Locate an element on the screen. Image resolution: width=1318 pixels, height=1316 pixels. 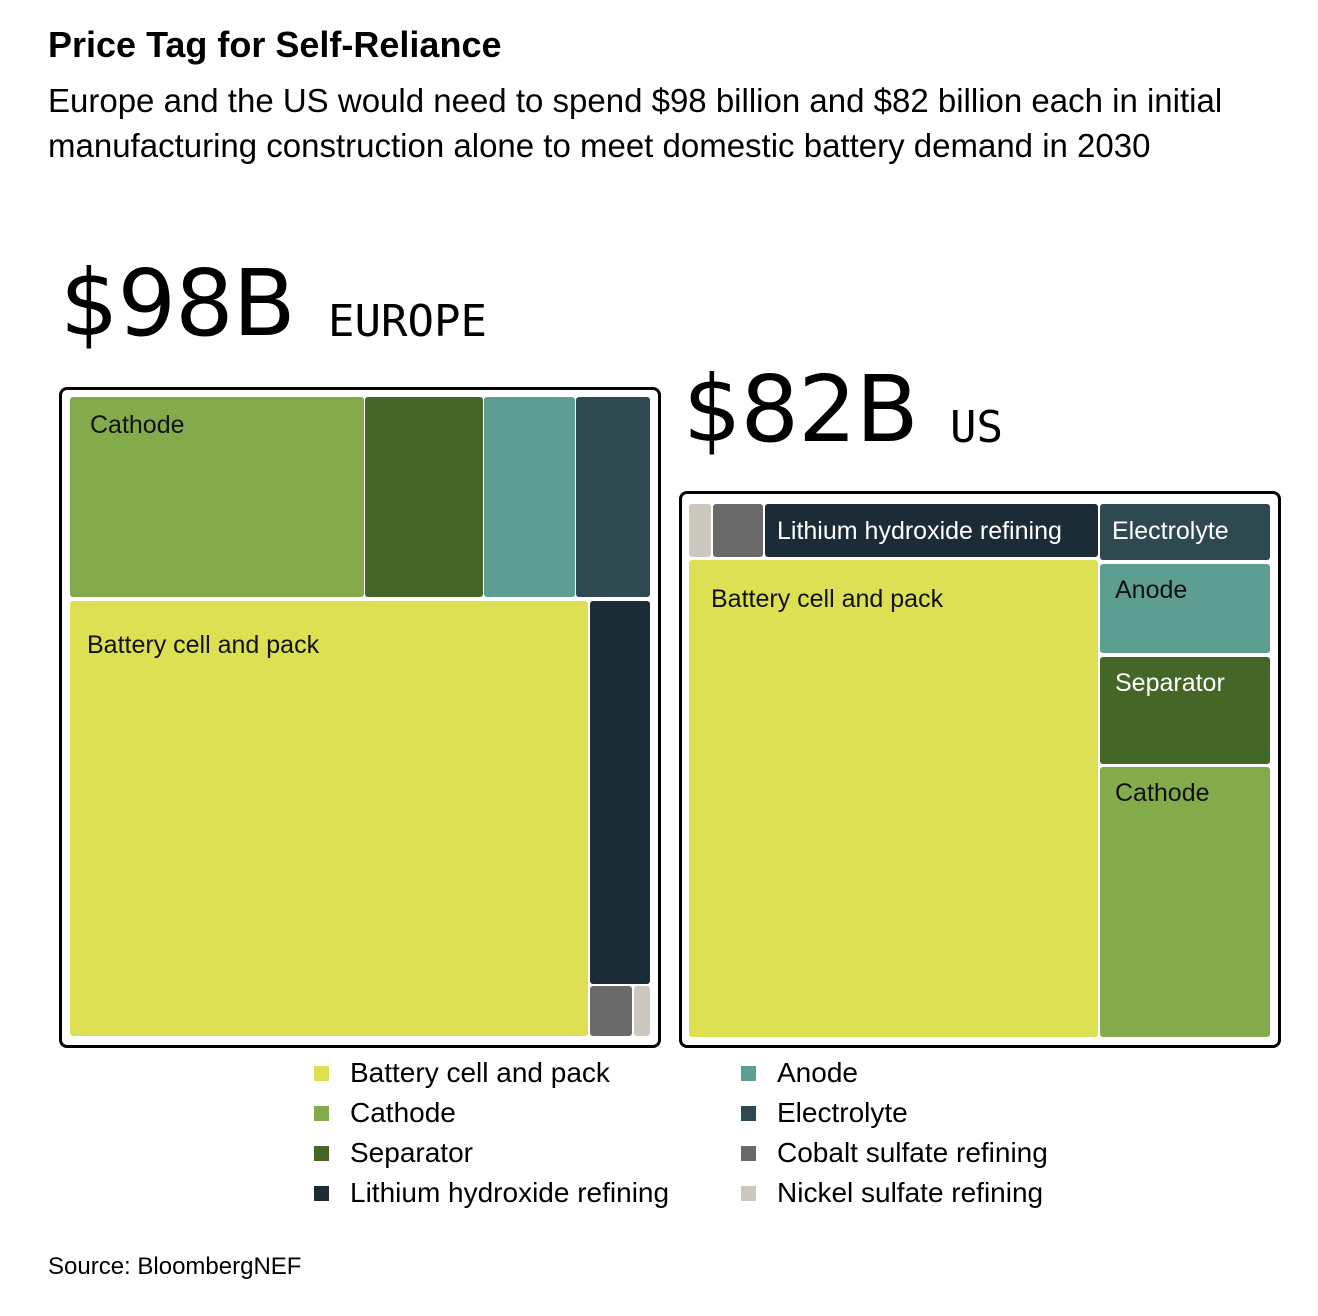
tile-label: Separator is located at coordinates (1170, 683).